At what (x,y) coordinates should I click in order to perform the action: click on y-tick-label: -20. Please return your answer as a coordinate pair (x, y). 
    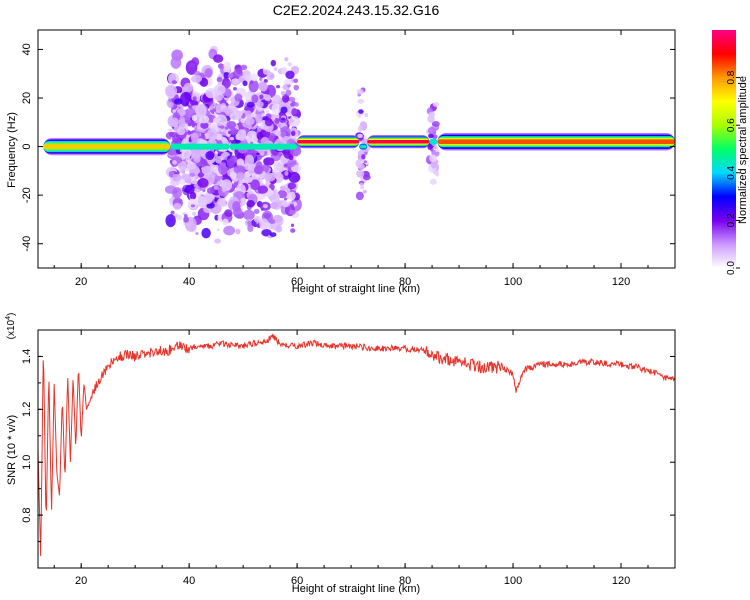
    Looking at the image, I should click on (27, 195).